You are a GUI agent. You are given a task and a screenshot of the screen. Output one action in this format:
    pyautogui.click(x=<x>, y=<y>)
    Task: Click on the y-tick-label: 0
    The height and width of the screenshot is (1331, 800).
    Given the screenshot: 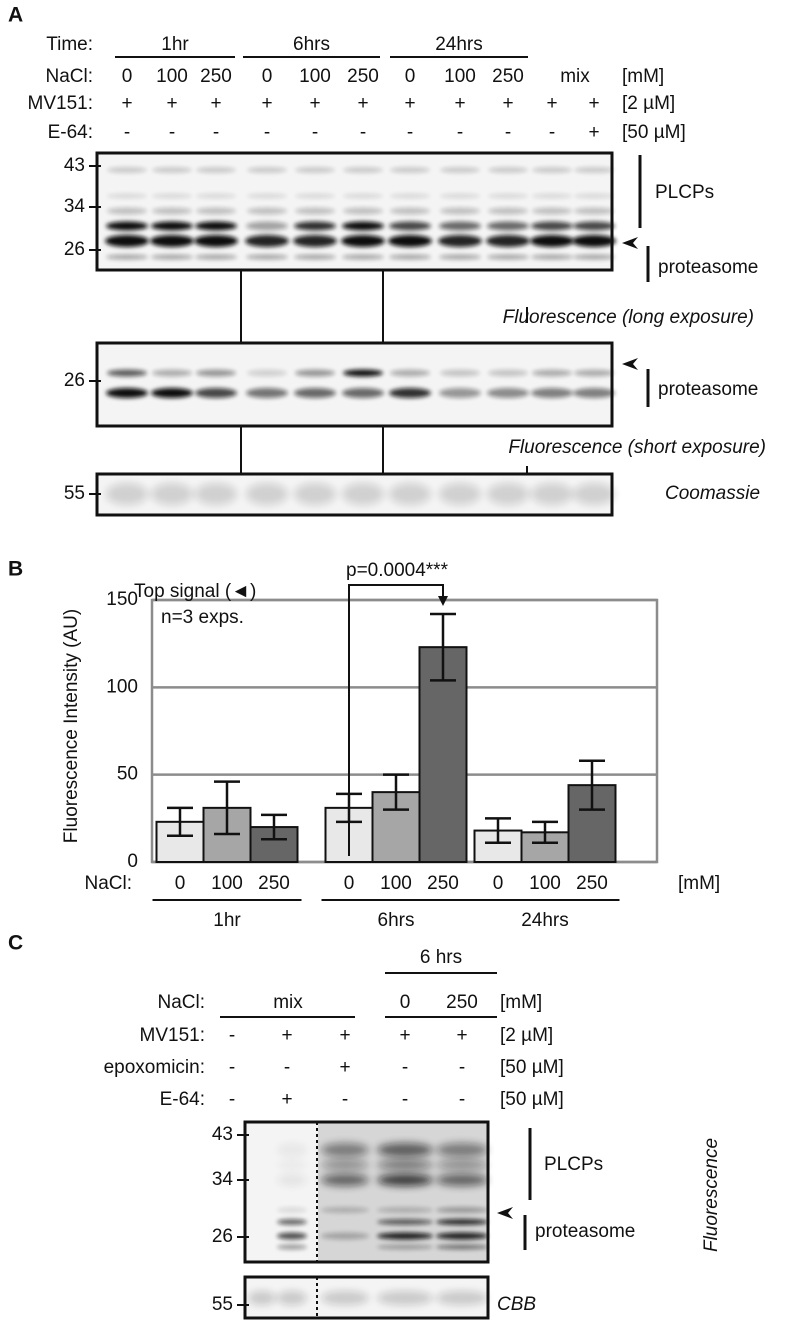 What is the action you would take?
    pyautogui.click(x=132, y=861)
    